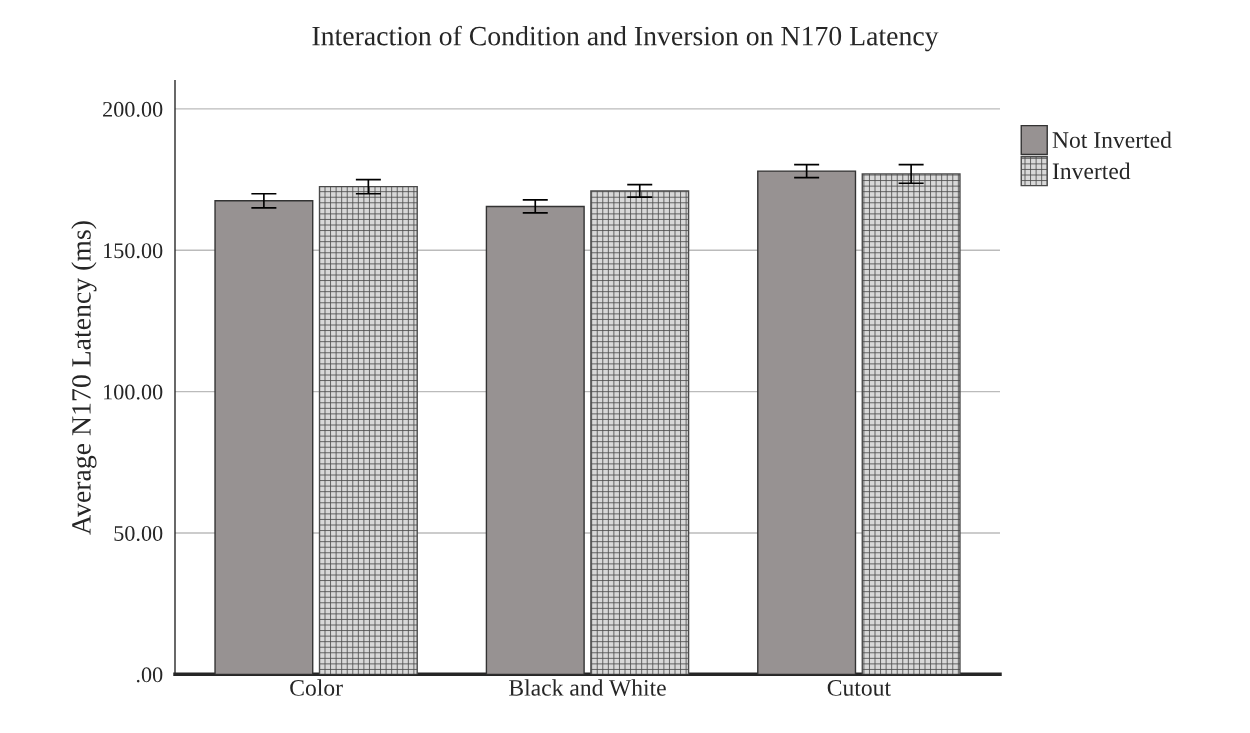 Image resolution: width=1250 pixels, height=733 pixels. What do you see at coordinates (149, 675) in the screenshot?
I see `y-tick-label: .00` at bounding box center [149, 675].